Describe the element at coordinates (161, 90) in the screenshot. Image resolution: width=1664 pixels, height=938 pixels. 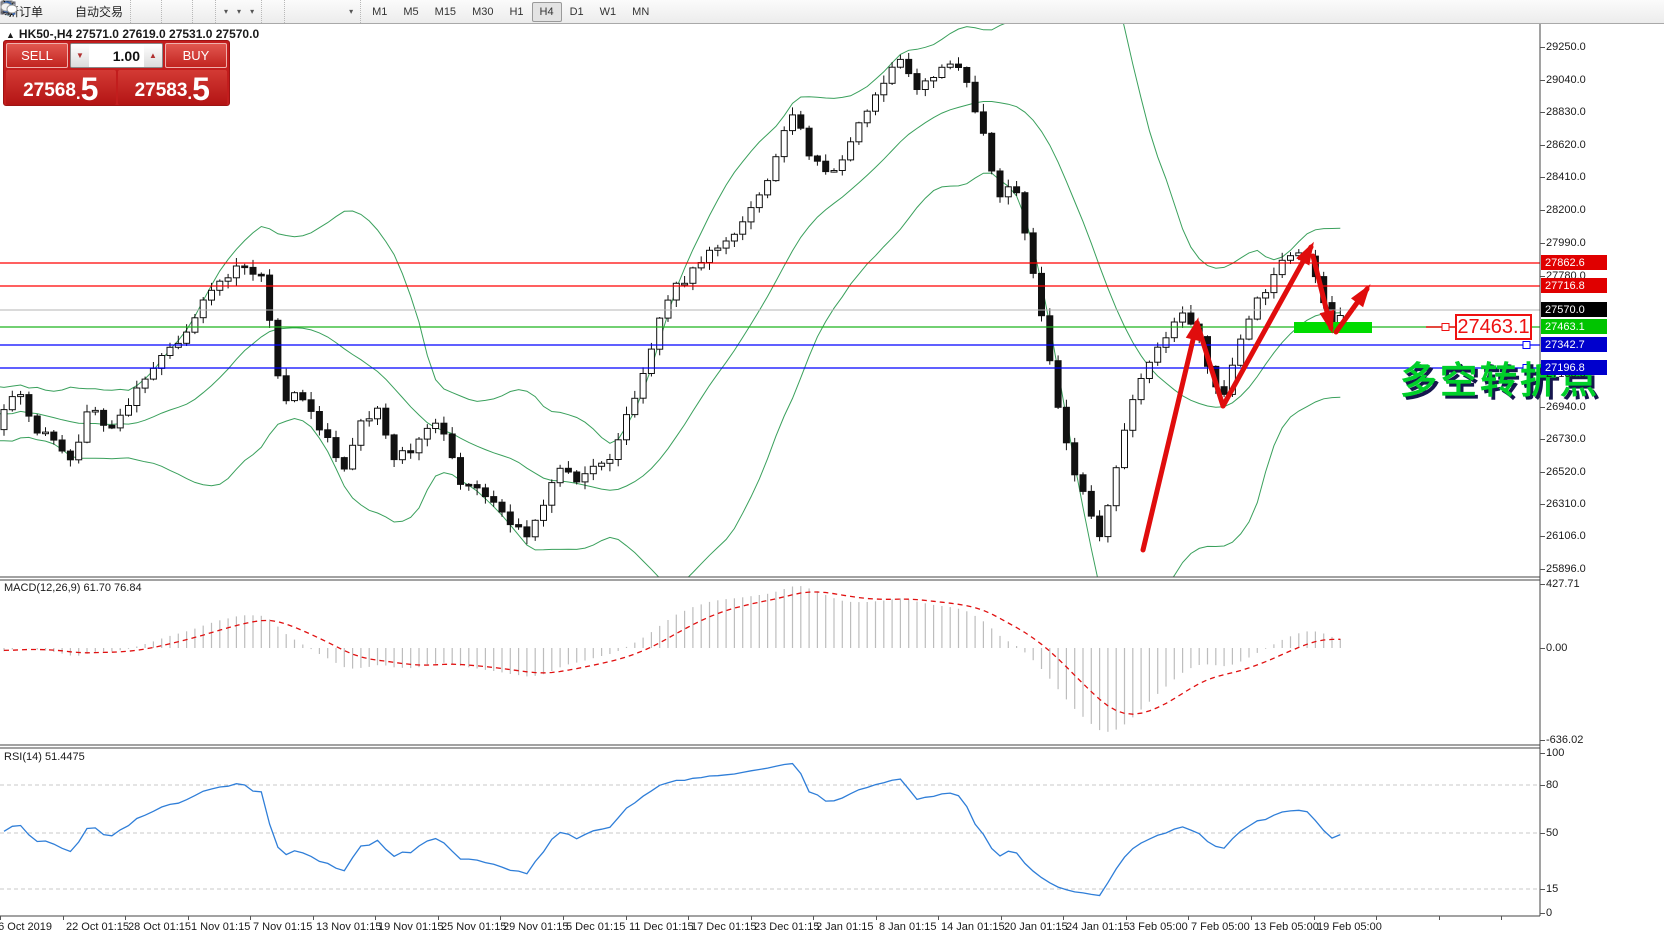
I see `buy-price-main: 27583` at that location.